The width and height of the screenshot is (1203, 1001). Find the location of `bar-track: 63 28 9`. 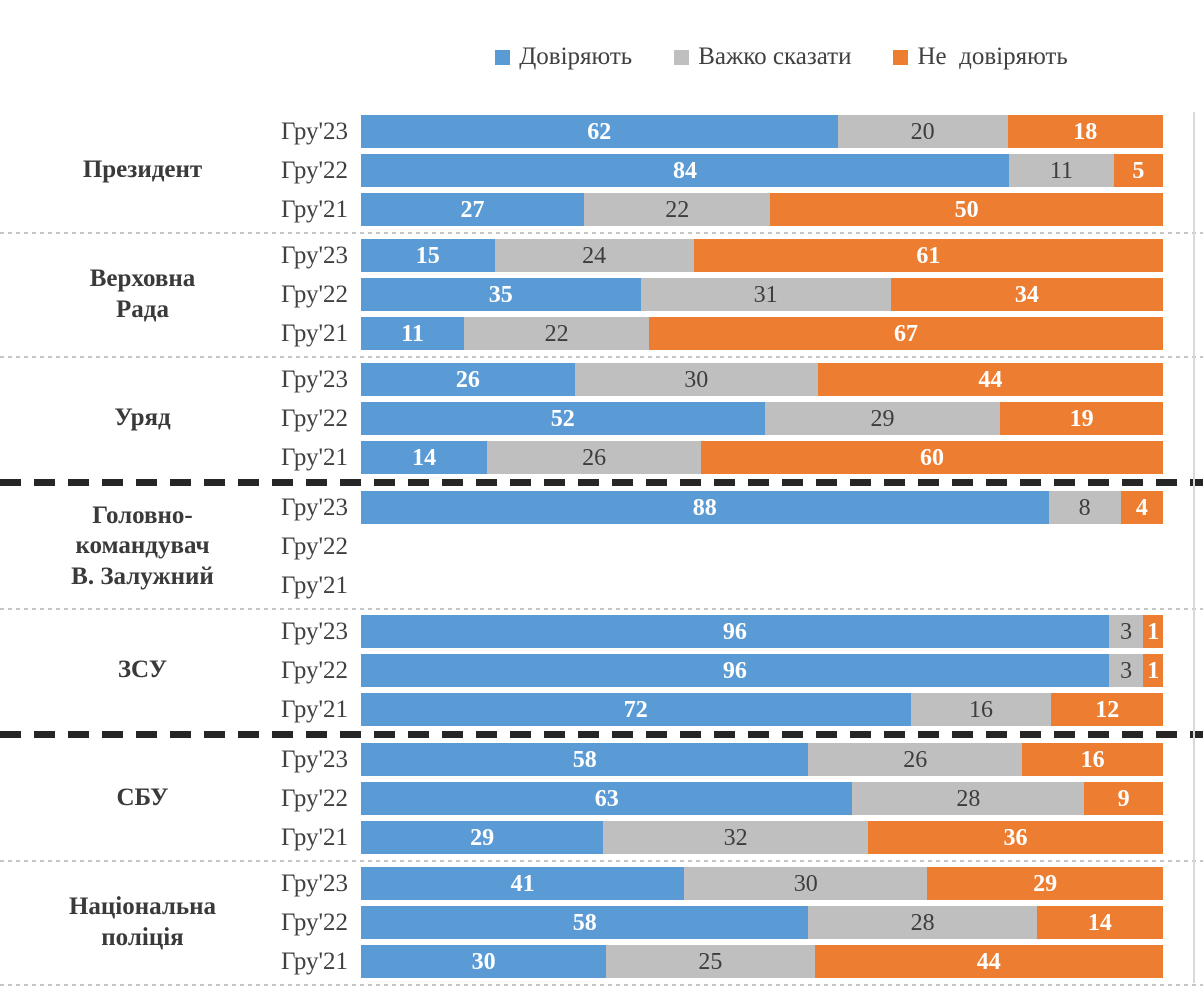

bar-track: 63 28 9 is located at coordinates (762, 798).